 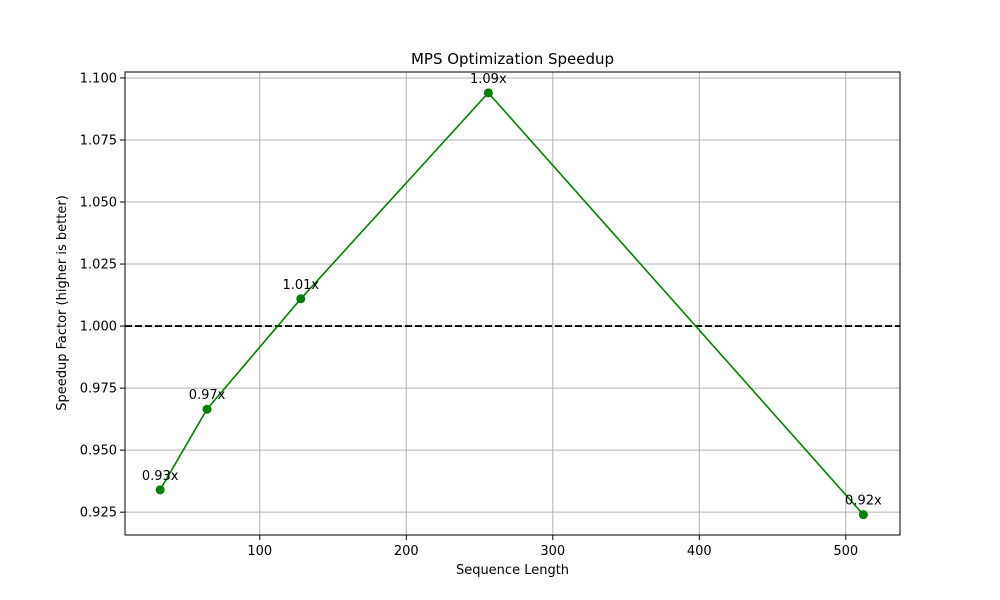 I want to click on data-label: 0.93x, so click(x=160, y=476).